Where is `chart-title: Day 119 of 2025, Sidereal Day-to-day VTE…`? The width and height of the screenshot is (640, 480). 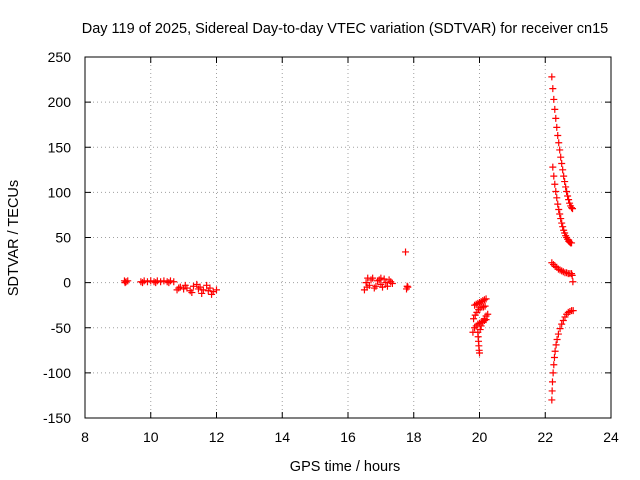 chart-title: Day 119 of 2025, Sidereal Day-to-day VTE… is located at coordinates (345, 29).